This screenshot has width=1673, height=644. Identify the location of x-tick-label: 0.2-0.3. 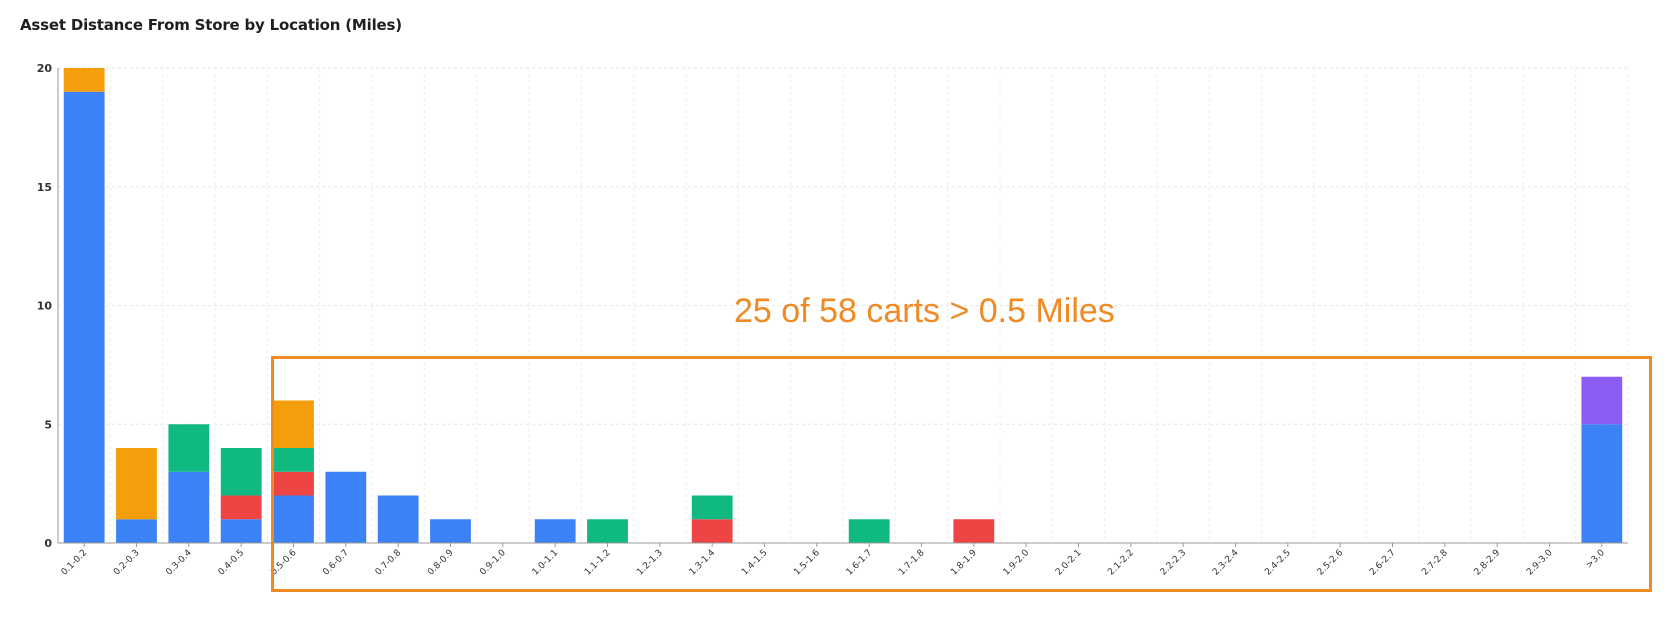
(127, 563).